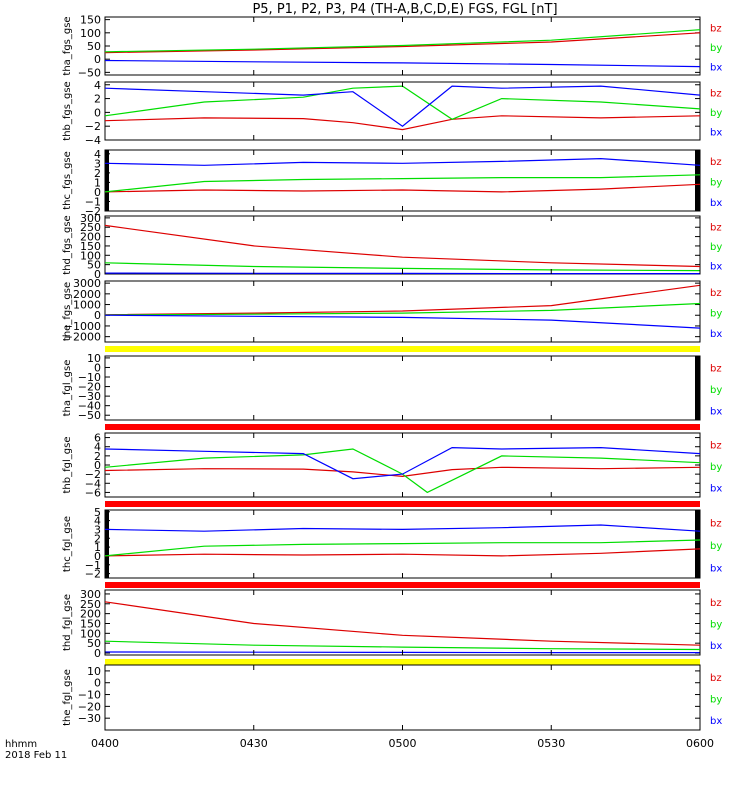 The width and height of the screenshot is (750, 800). I want to click on x-tick-label: 0530, so click(551, 743).